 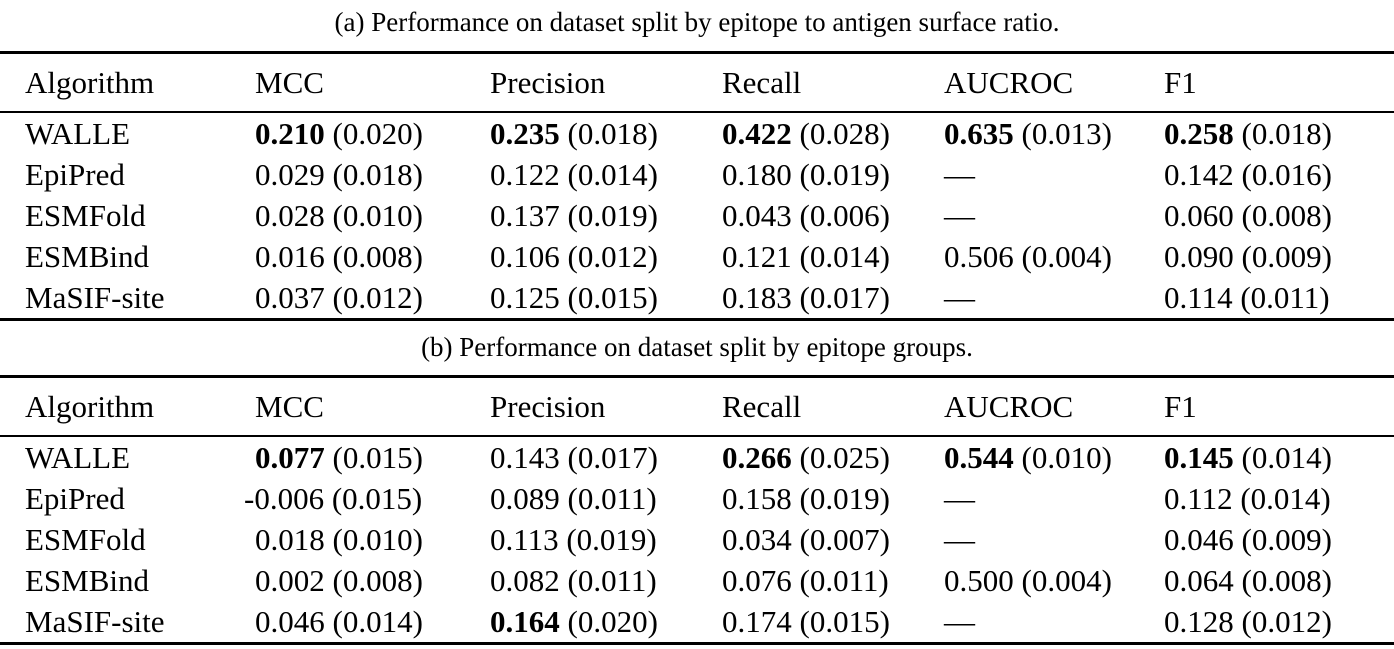 What do you see at coordinates (757, 133) in the screenshot?
I see `metric-mean: 0.422` at bounding box center [757, 133].